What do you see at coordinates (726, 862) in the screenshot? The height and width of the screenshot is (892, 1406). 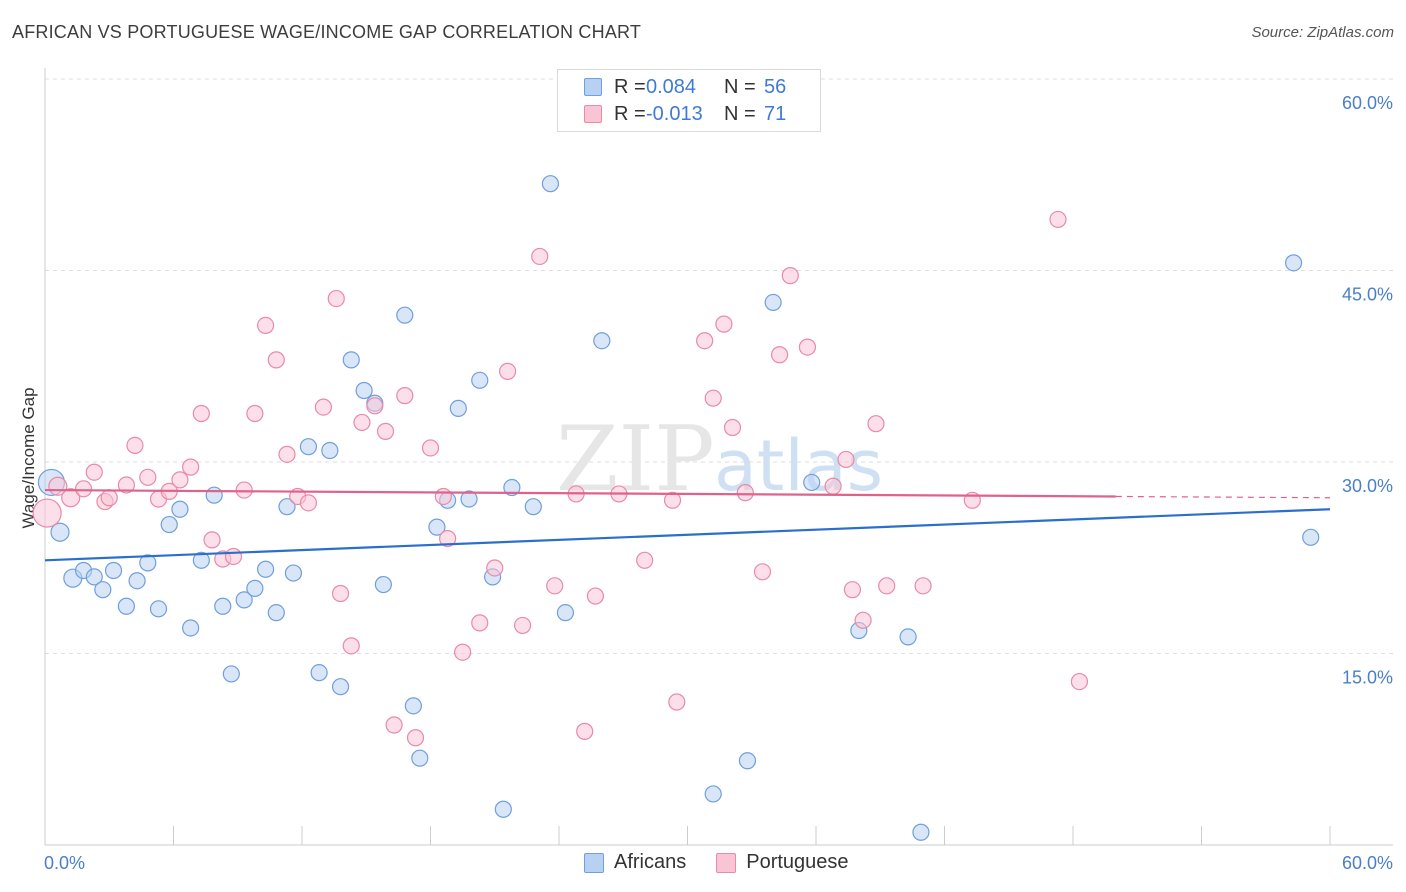 I see `portuguese-swatch` at bounding box center [726, 862].